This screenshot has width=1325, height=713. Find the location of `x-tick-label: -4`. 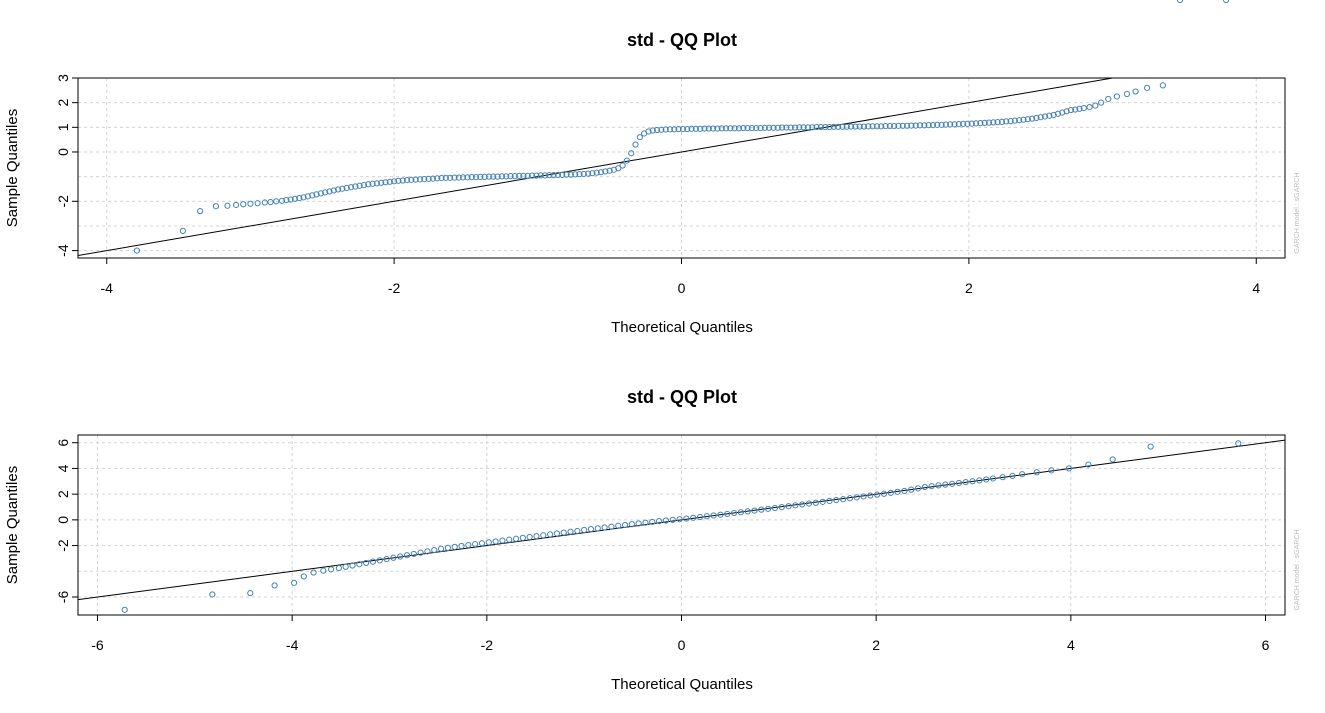

x-tick-label: -4 is located at coordinates (292, 645).